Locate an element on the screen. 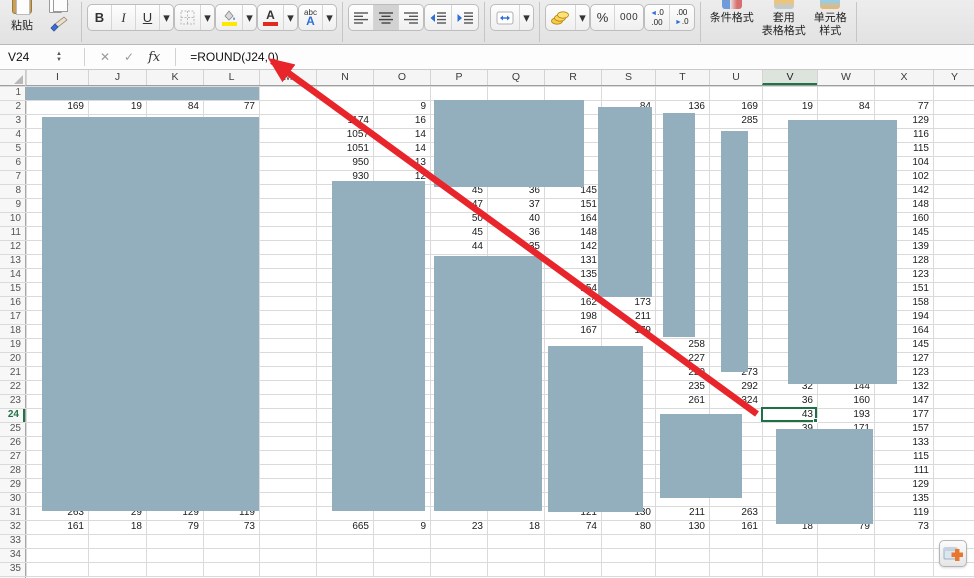 Image resolution: width=974 pixels, height=578 pixels. column-header-N: N is located at coordinates (344, 77).